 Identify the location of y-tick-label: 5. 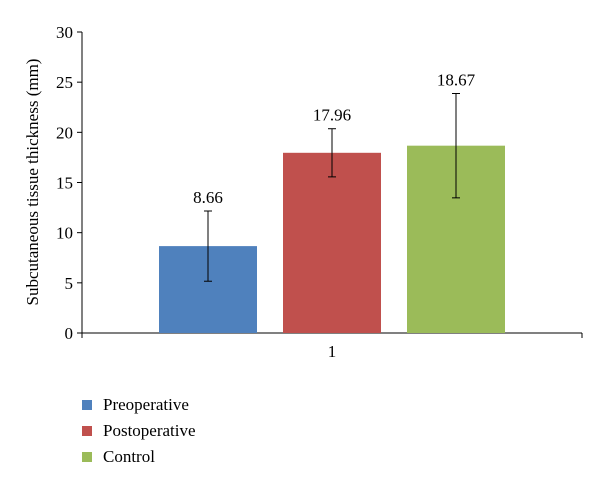
(69, 283).